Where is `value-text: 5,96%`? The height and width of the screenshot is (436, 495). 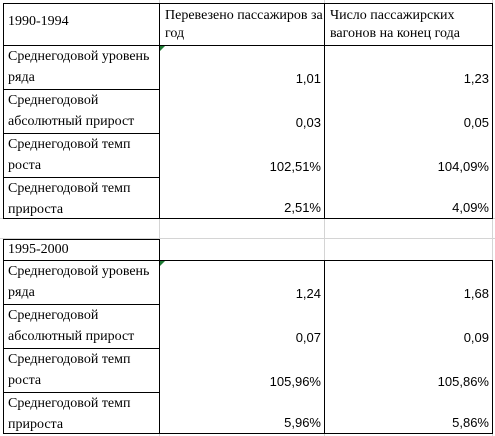 value-text: 5,96% is located at coordinates (302, 422).